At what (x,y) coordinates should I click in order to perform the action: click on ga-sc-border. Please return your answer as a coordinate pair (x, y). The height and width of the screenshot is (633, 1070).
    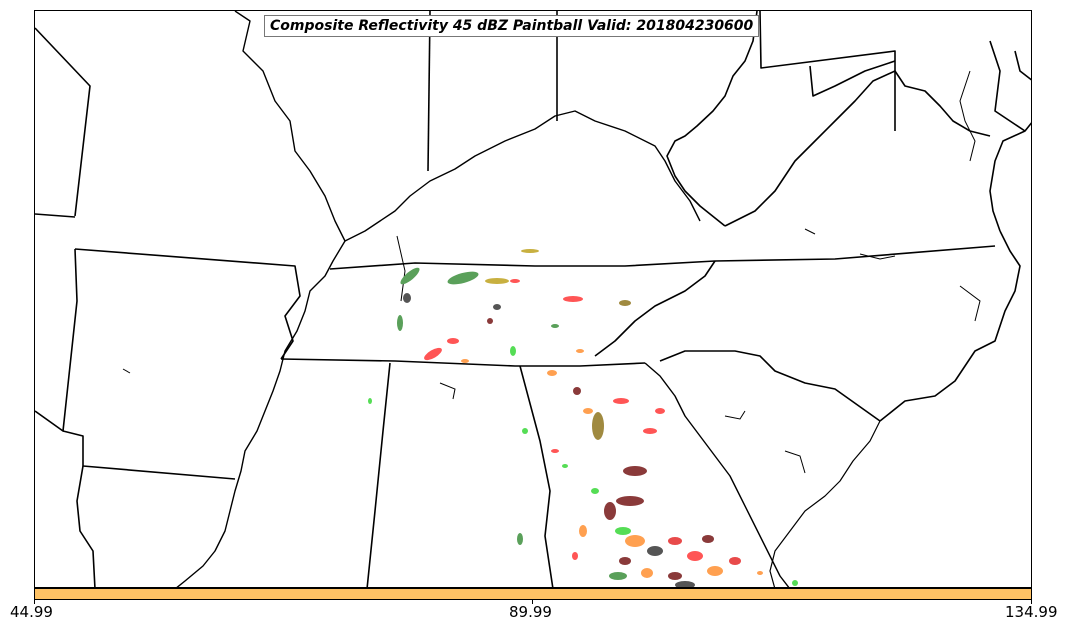
    Looking at the image, I should click on (717, 474).